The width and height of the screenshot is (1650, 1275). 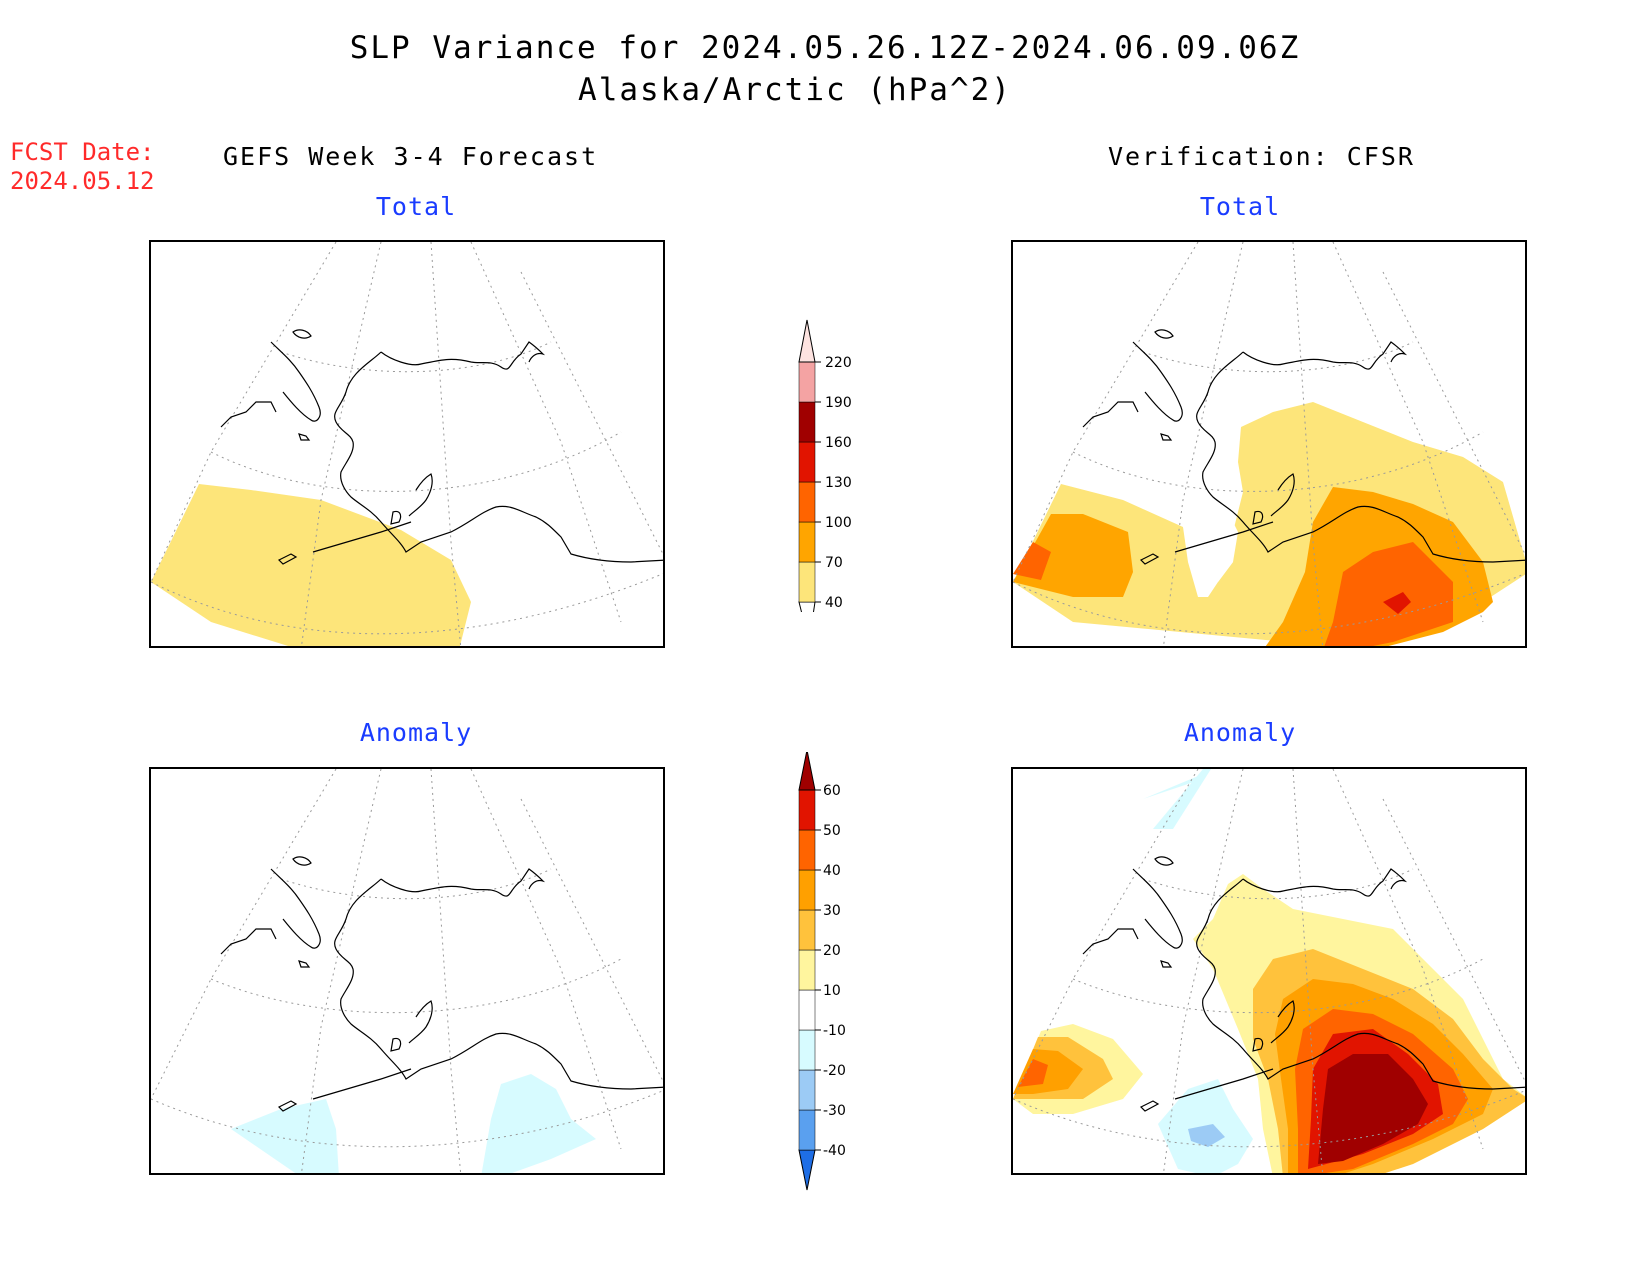 I want to click on map-panel-verification-total, so click(x=1269, y=444).